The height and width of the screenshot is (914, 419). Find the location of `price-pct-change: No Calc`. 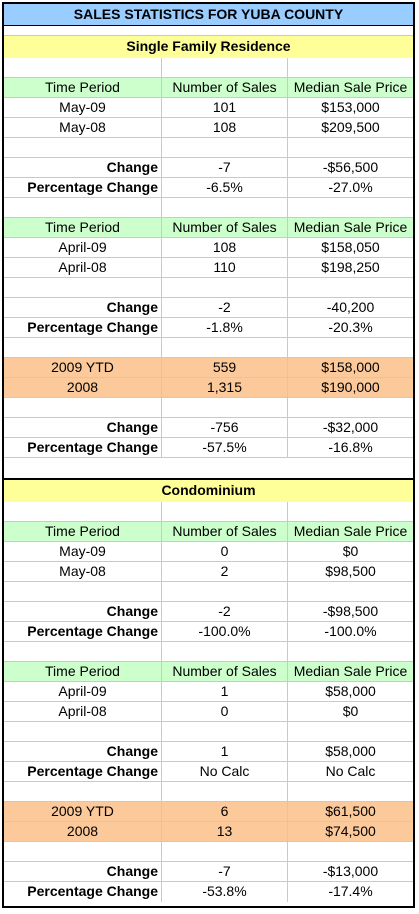

price-pct-change: No Calc is located at coordinates (350, 771).